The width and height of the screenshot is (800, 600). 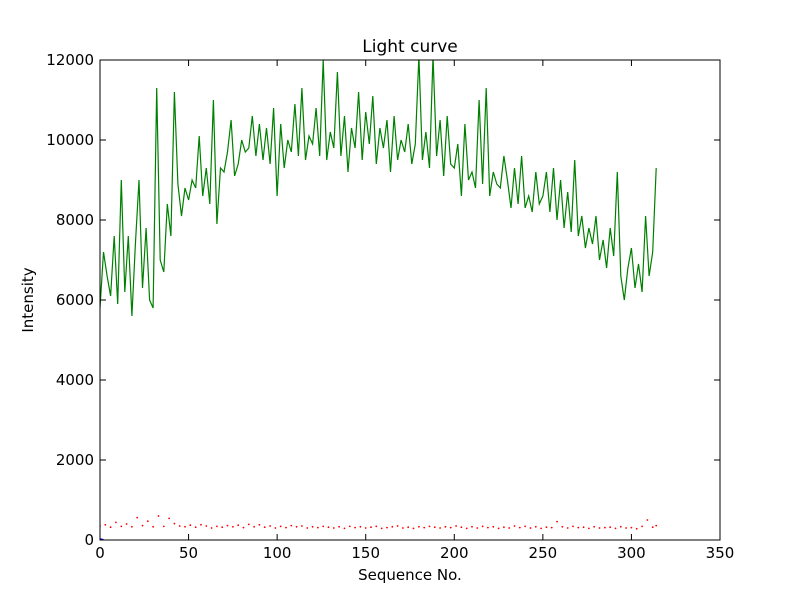 What do you see at coordinates (75, 300) in the screenshot?
I see `y-tick-label: 6000` at bounding box center [75, 300].